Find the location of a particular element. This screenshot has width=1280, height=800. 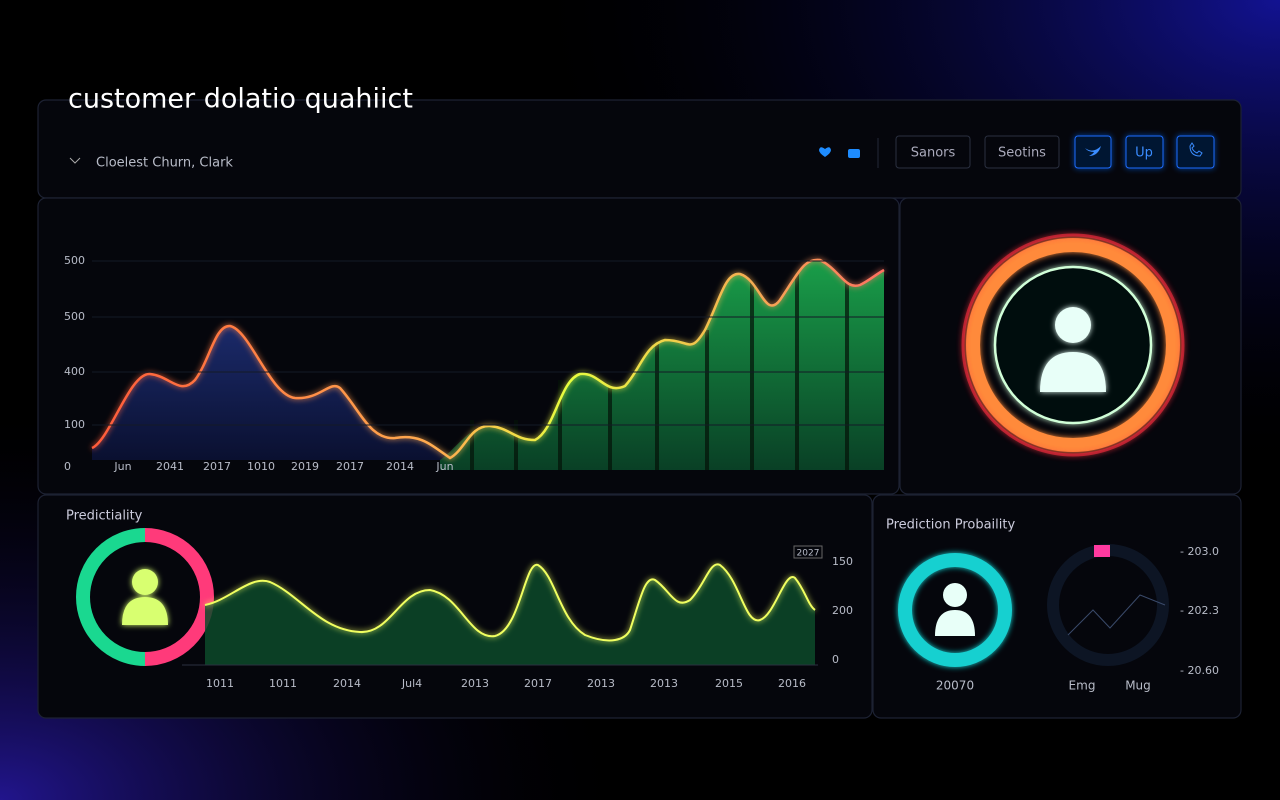

probability-ring is located at coordinates (955, 610).